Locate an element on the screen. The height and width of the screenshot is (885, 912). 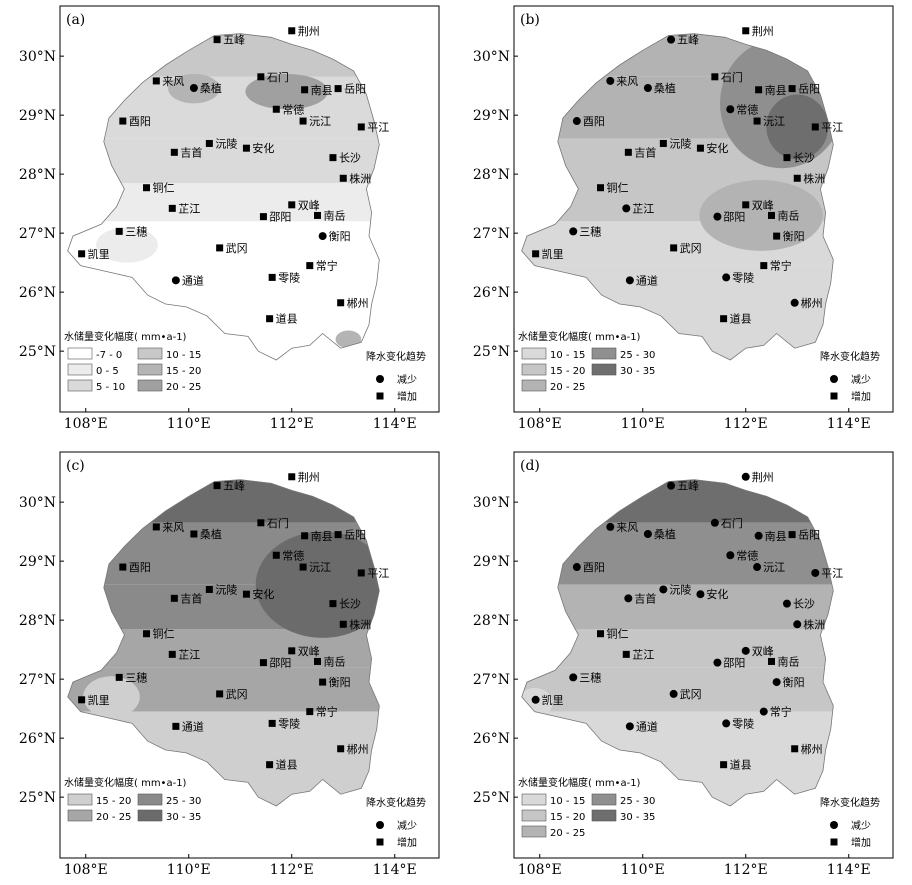
station-name: 桑植 is located at coordinates (211, 534).